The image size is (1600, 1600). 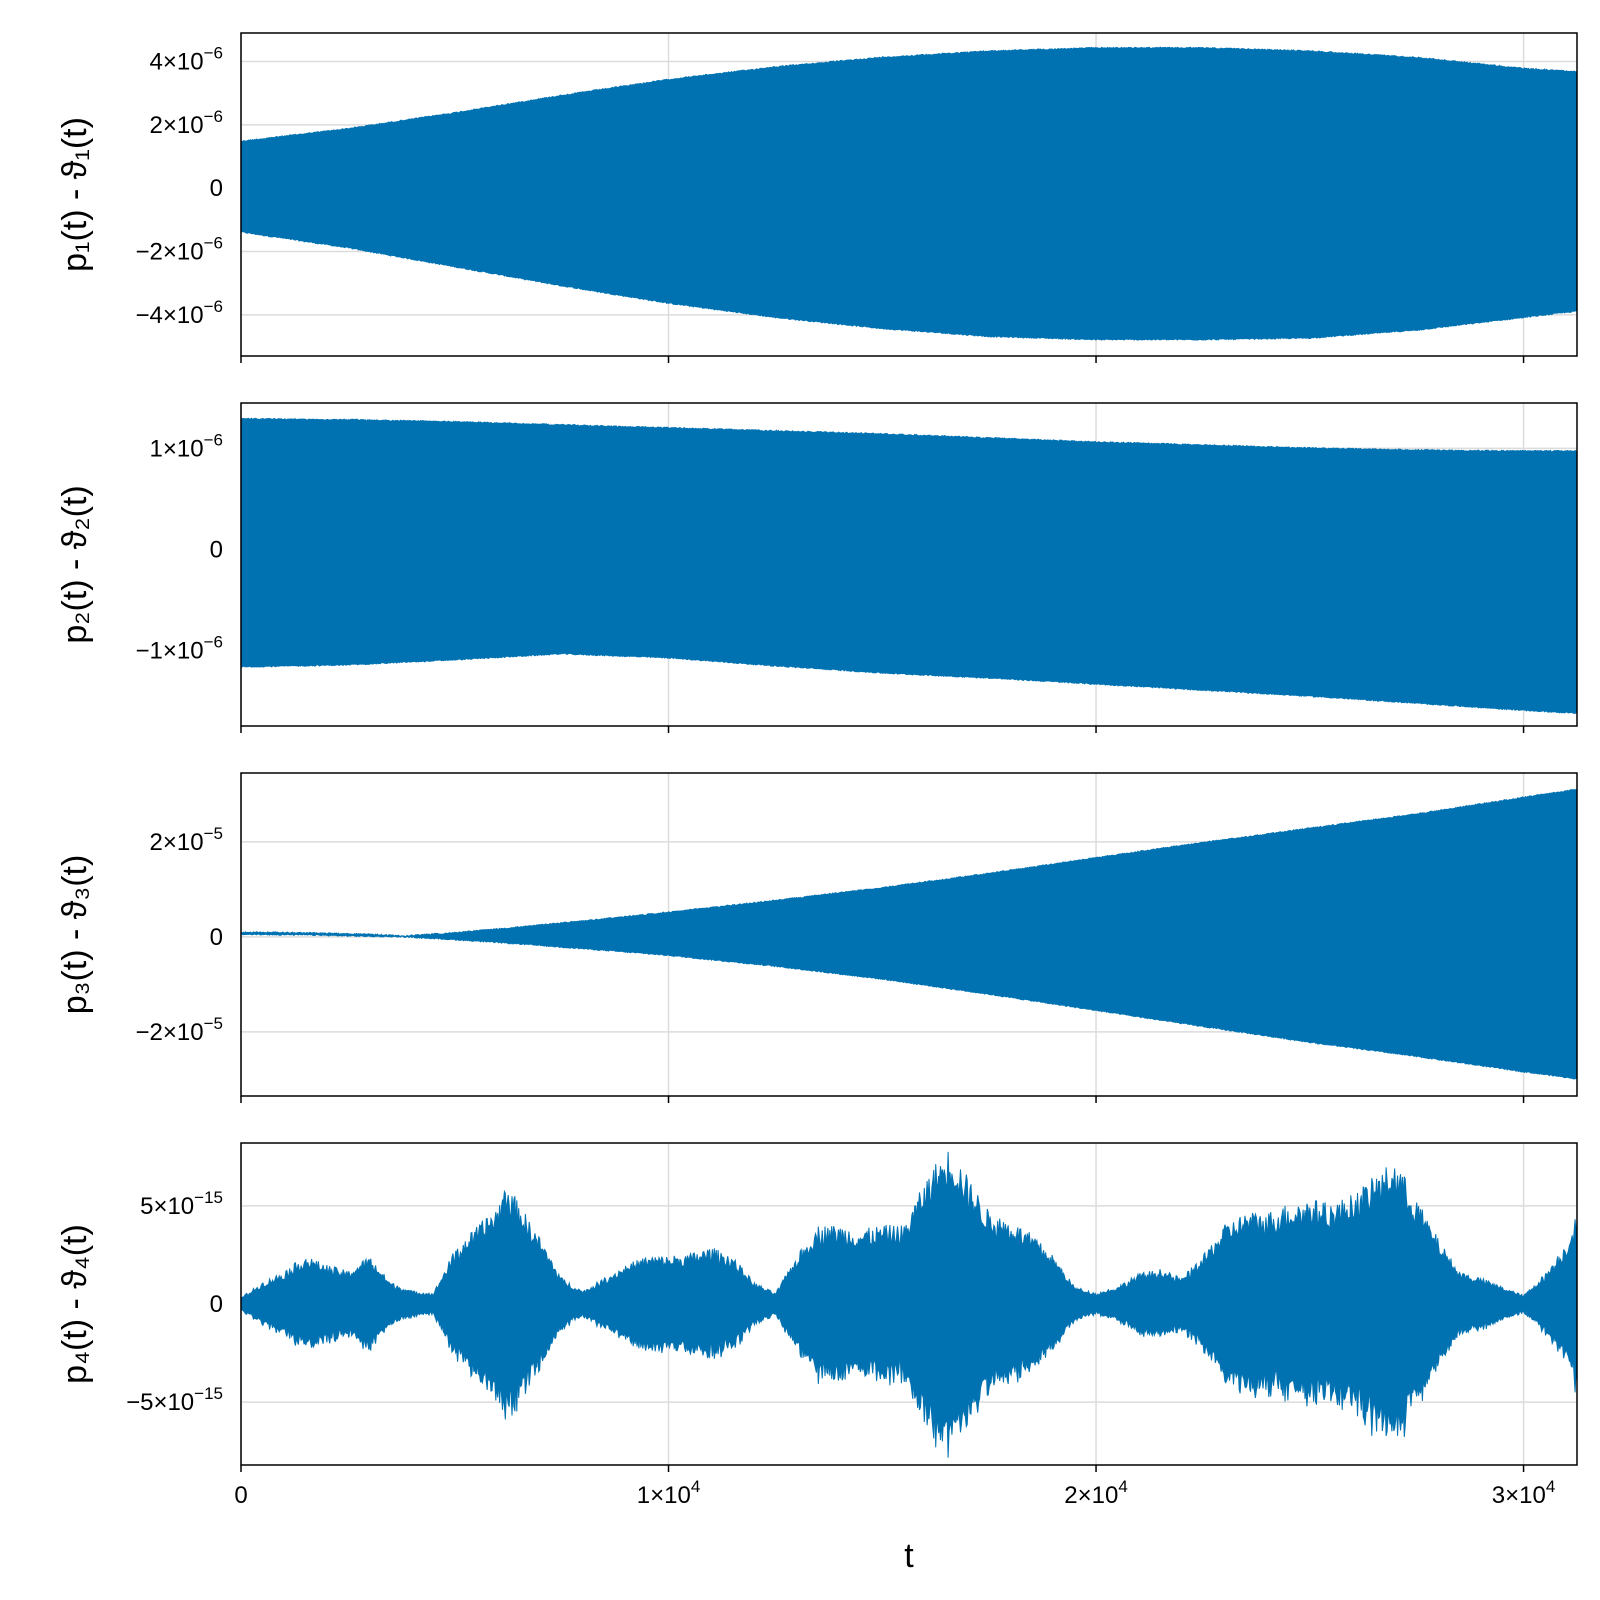 I want to click on x-tick-label-0-mantissa: 0, so click(x=240, y=1495).